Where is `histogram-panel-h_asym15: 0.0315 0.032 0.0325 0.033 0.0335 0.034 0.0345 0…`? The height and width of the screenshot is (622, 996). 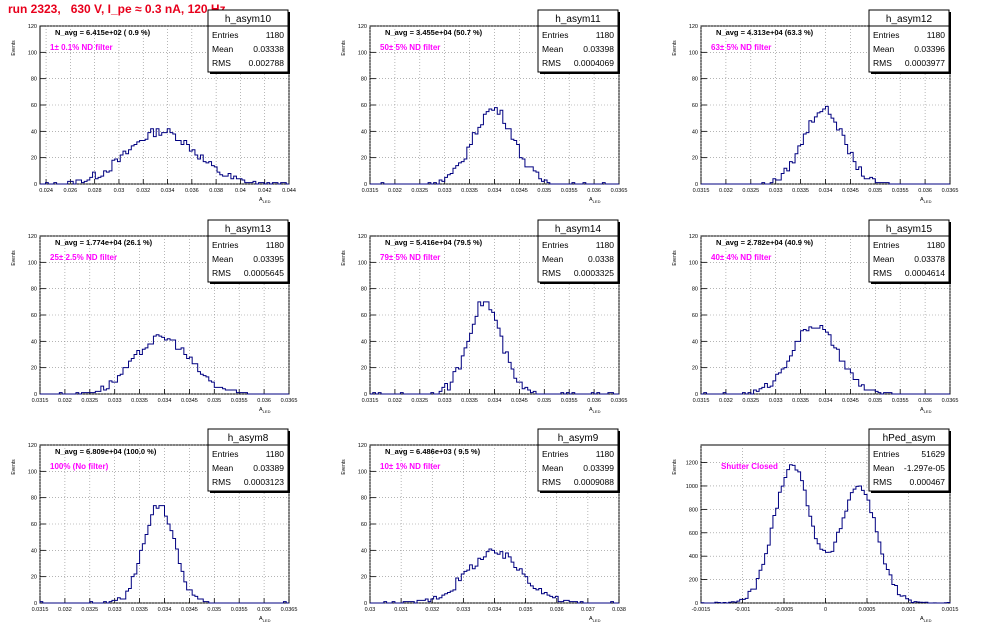
histogram-panel-h_asym15: 0.0315 0.032 0.0325 0.033 0.0335 0.034 0.0345 0… is located at coordinates (815, 316).